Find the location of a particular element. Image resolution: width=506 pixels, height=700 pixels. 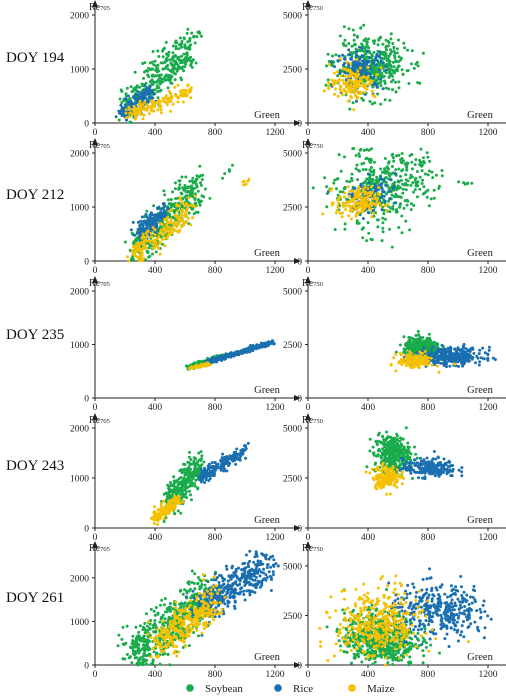

y-axis-arrow is located at coordinates (308, 3).